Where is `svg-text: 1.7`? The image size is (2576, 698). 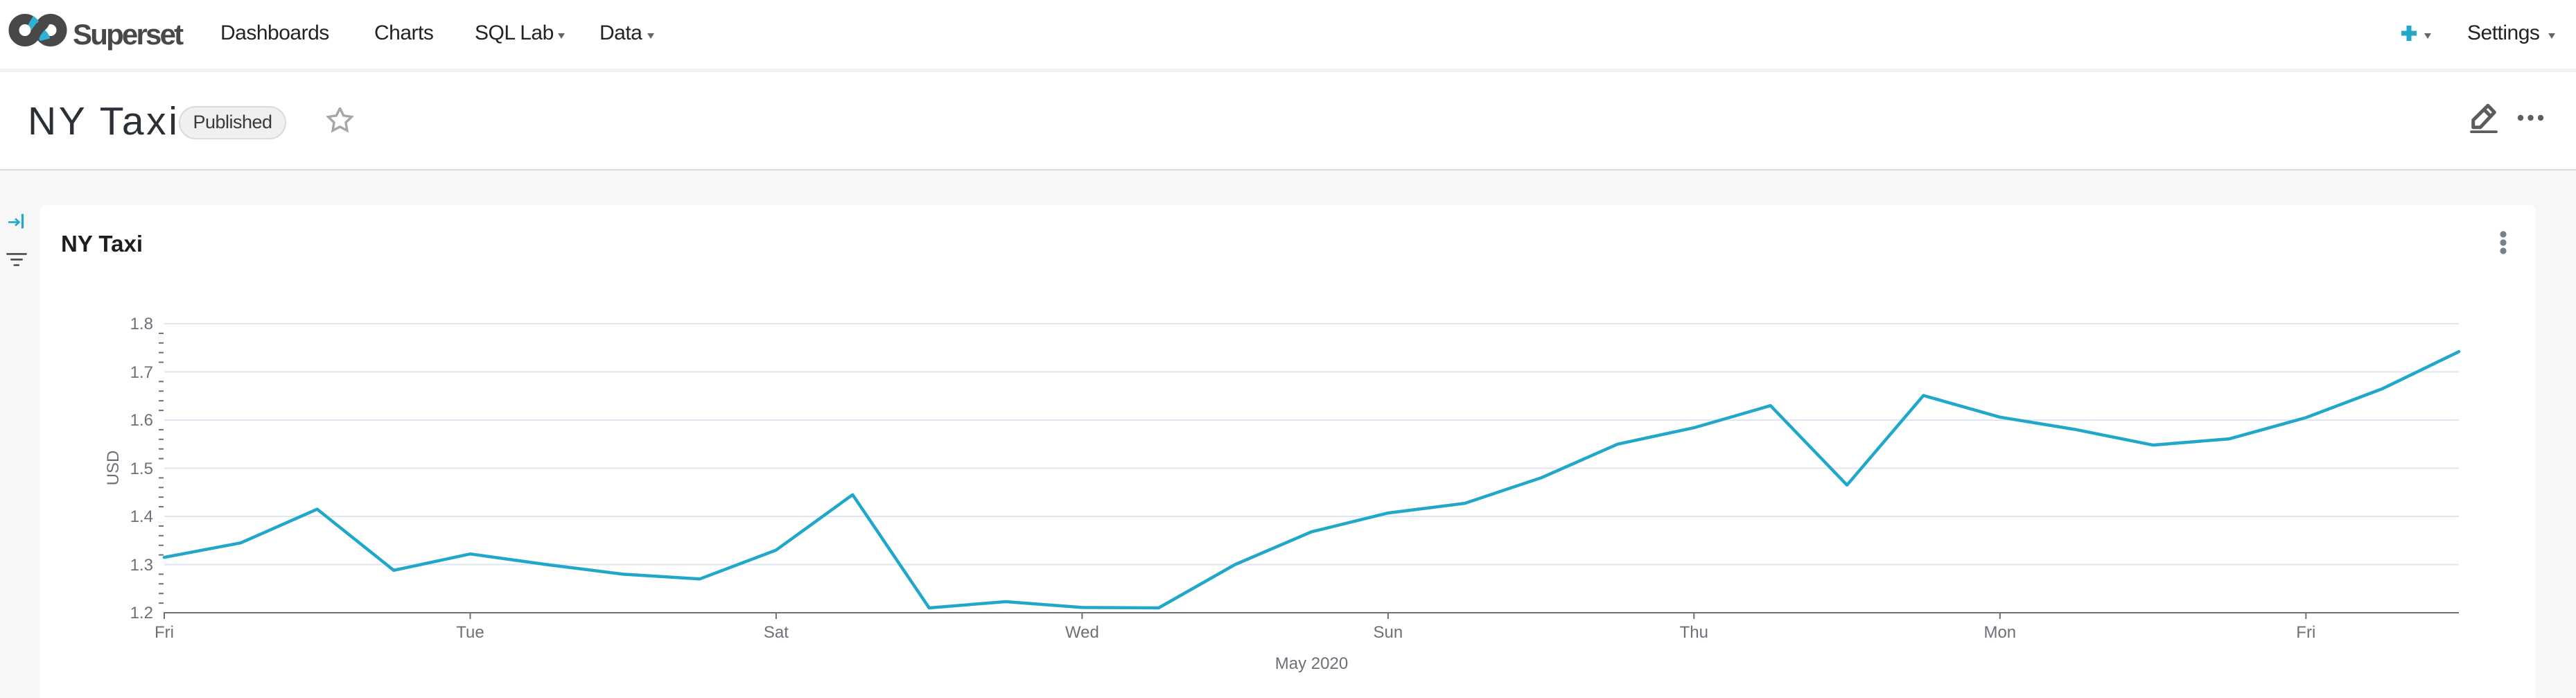
svg-text: 1.7 is located at coordinates (141, 372).